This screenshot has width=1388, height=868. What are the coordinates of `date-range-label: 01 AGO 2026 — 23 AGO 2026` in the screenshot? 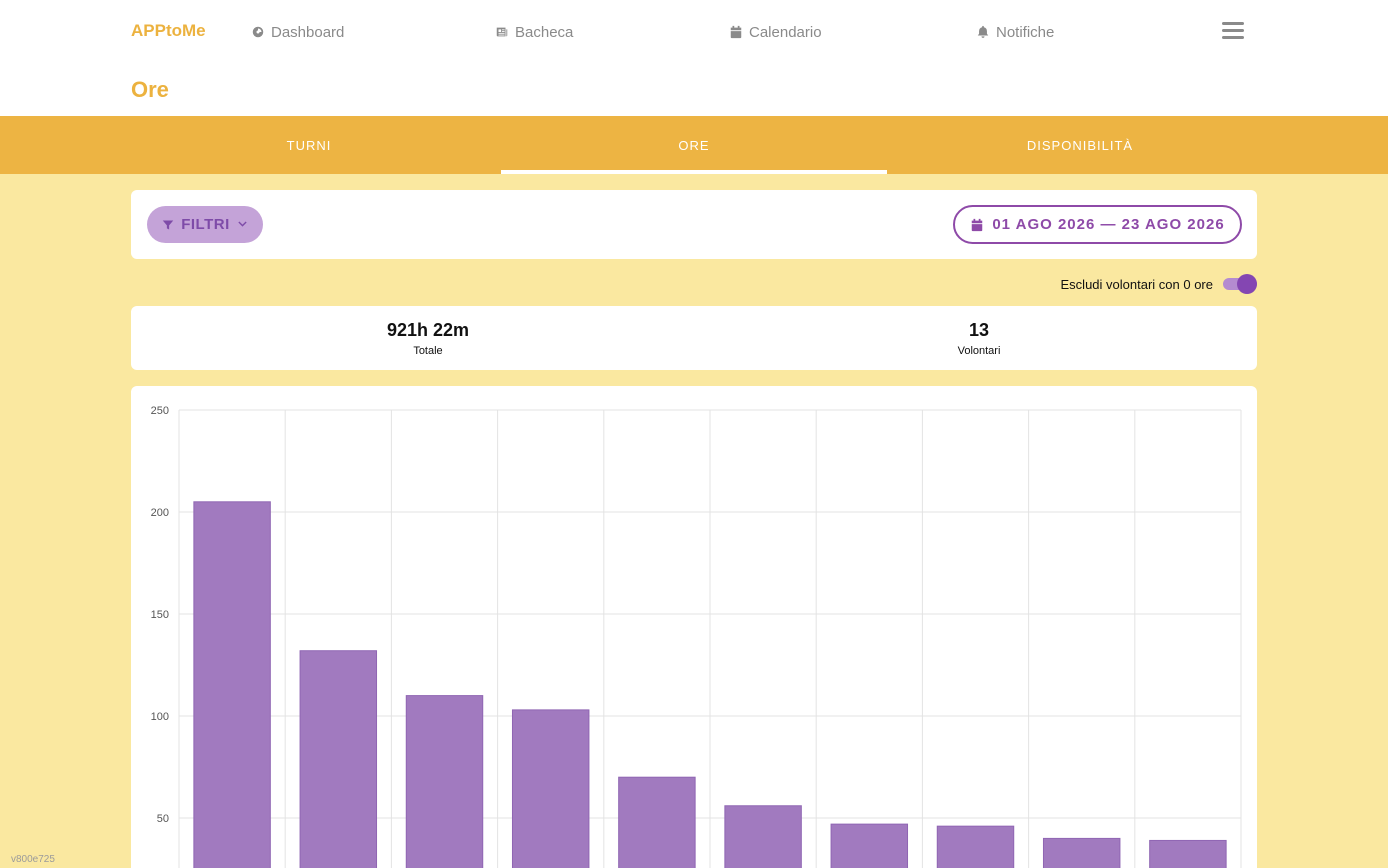 It's located at (1108, 224).